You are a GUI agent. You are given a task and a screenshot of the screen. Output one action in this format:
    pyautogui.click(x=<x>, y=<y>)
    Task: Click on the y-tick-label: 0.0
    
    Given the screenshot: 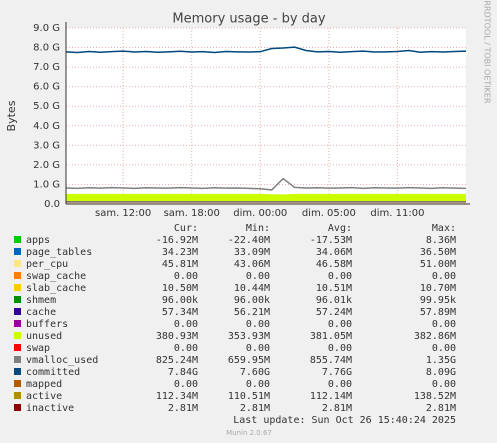 What is the action you would take?
    pyautogui.click(x=52, y=204)
    